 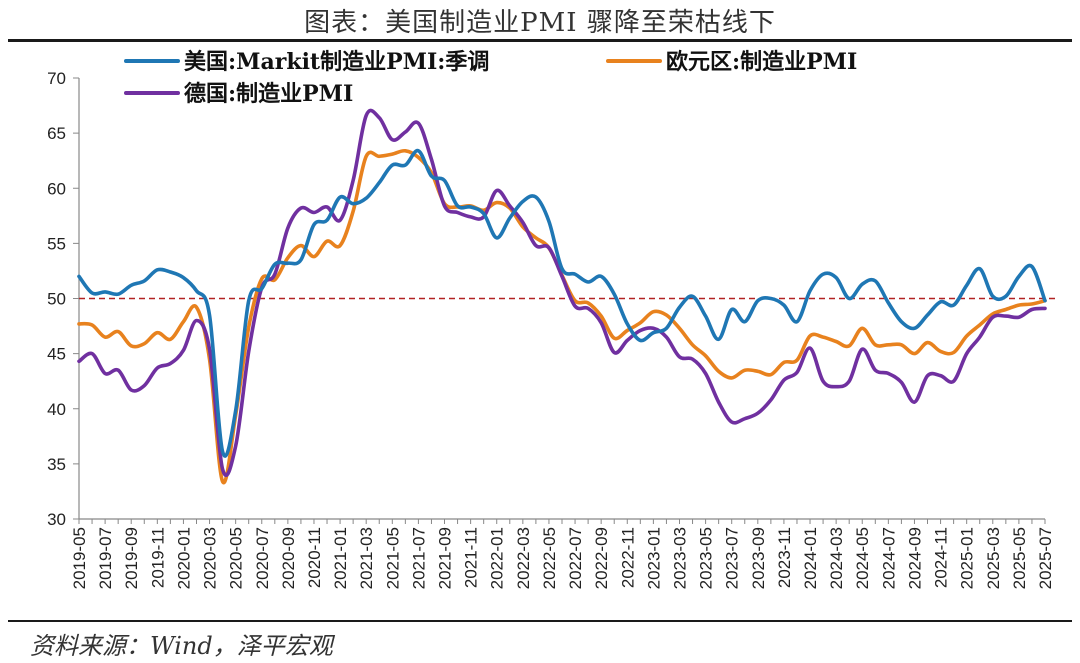 I want to click on x-tick-label: 2022-01, so click(x=497, y=558).